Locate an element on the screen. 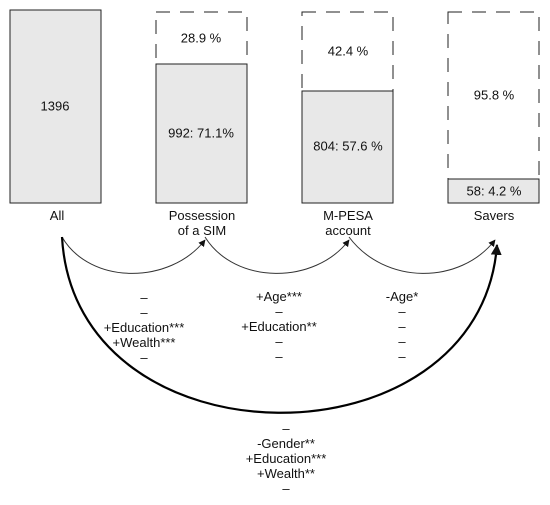 The width and height of the screenshot is (550, 505). factors-mpesa-to-savers: -Age* – – – – is located at coordinates (402, 326).